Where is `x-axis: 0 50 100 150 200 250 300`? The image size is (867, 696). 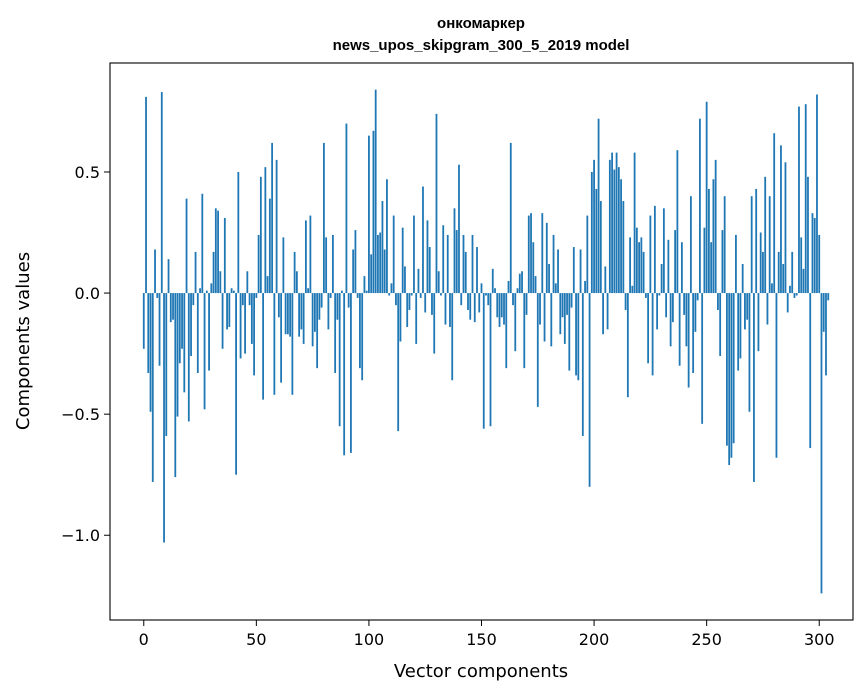 x-axis: 0 50 100 150 200 250 300 is located at coordinates (487, 634).